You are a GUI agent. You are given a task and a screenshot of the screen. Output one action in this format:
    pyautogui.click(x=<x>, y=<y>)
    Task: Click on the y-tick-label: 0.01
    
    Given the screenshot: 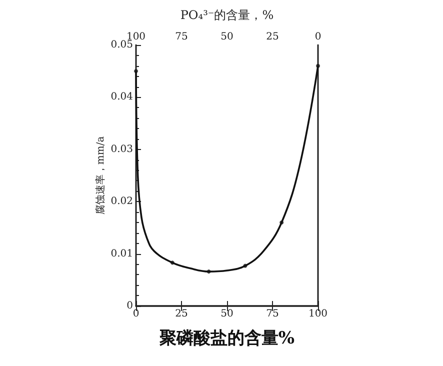 What is the action you would take?
    pyautogui.click(x=121, y=254)
    